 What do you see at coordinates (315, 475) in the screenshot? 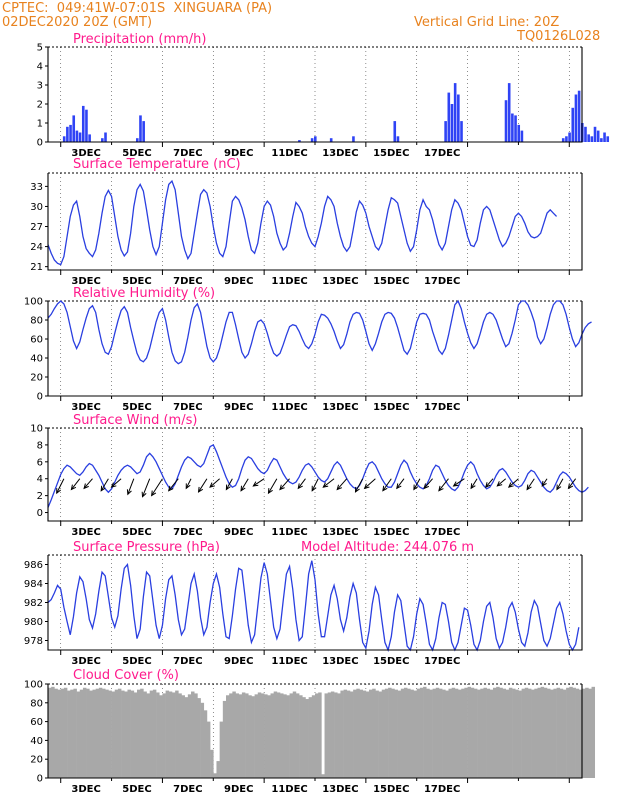
I see `panel-frame` at bounding box center [315, 475].